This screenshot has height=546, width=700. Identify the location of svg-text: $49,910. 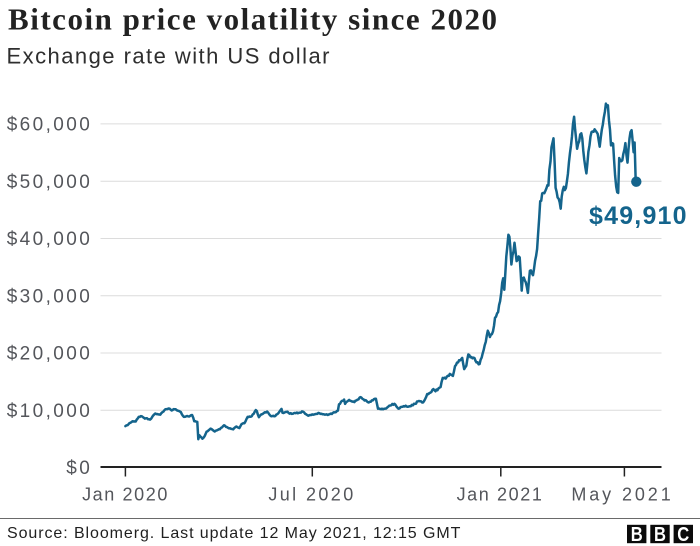
(638, 216).